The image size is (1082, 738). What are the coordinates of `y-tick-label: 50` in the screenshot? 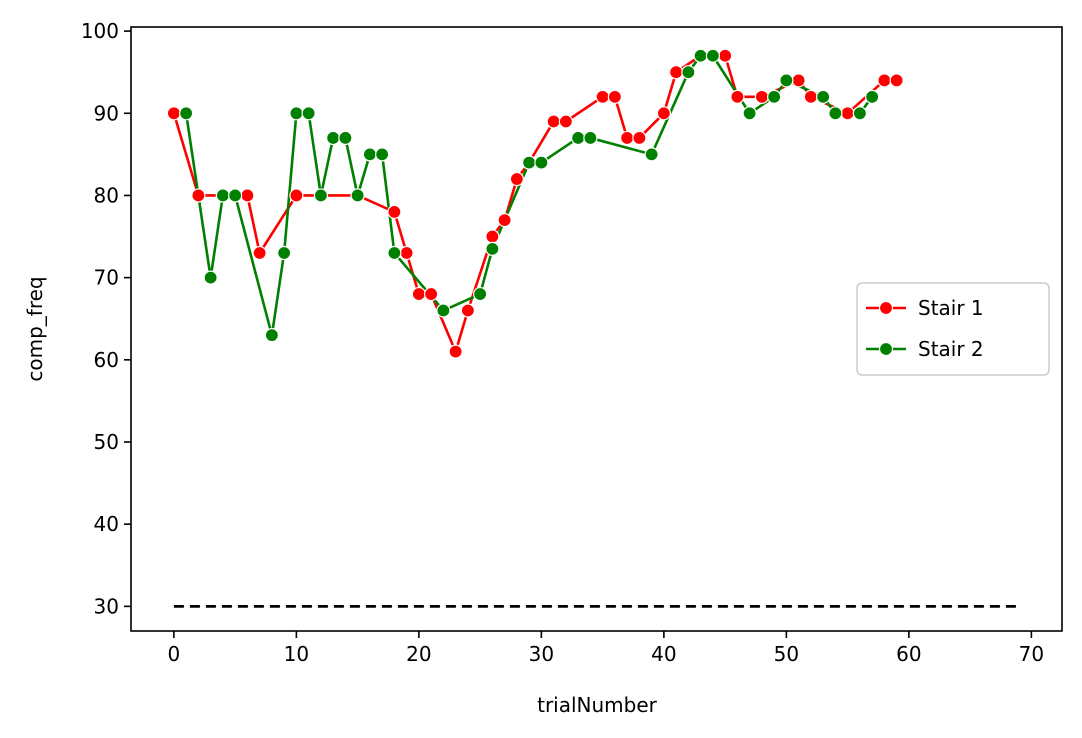 It's located at (106, 442).